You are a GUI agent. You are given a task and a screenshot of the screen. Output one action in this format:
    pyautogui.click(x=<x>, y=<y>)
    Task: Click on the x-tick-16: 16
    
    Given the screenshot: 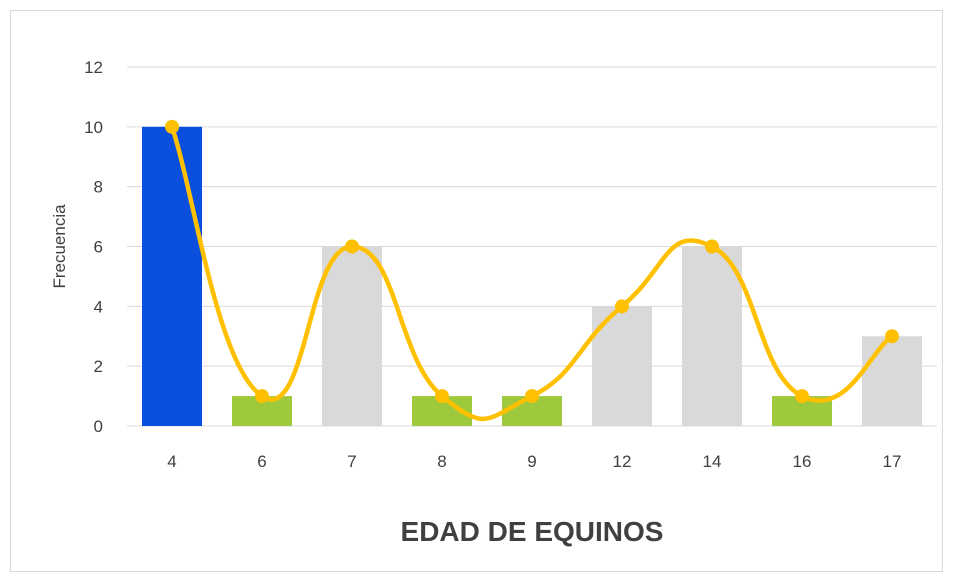 What is the action you would take?
    pyautogui.click(x=802, y=461)
    